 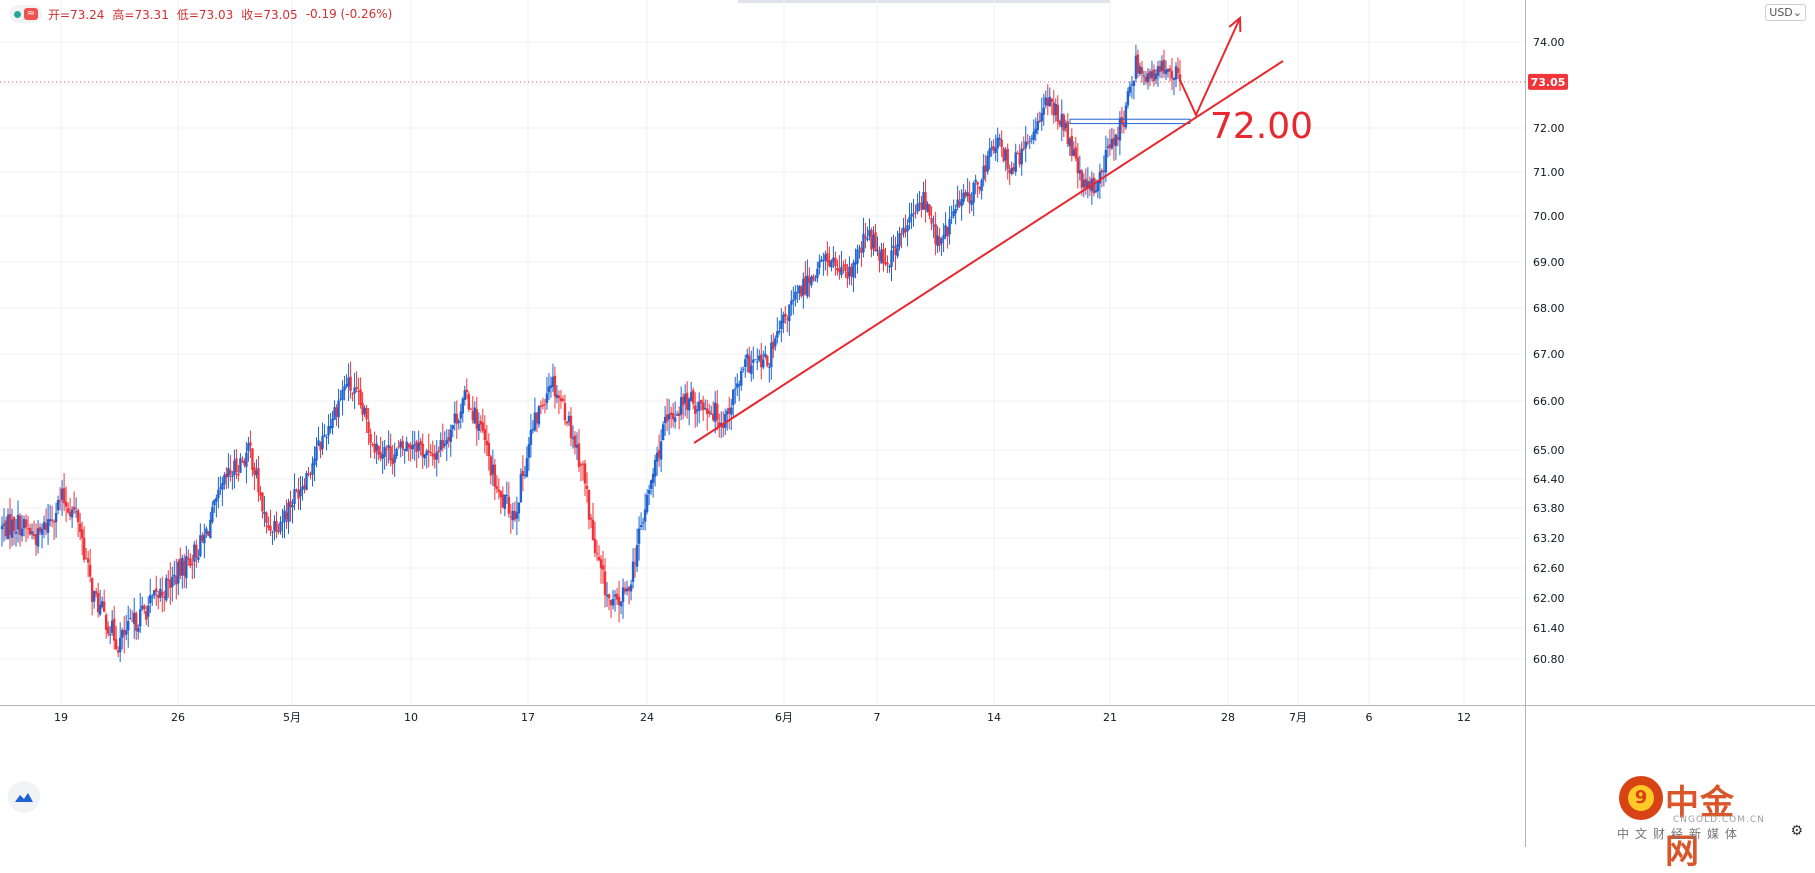 What do you see at coordinates (1575, 823) in the screenshot?
I see `watermark-logo: 9 中金网 CNGOLD.COM.CN 中文财经新媒体` at bounding box center [1575, 823].